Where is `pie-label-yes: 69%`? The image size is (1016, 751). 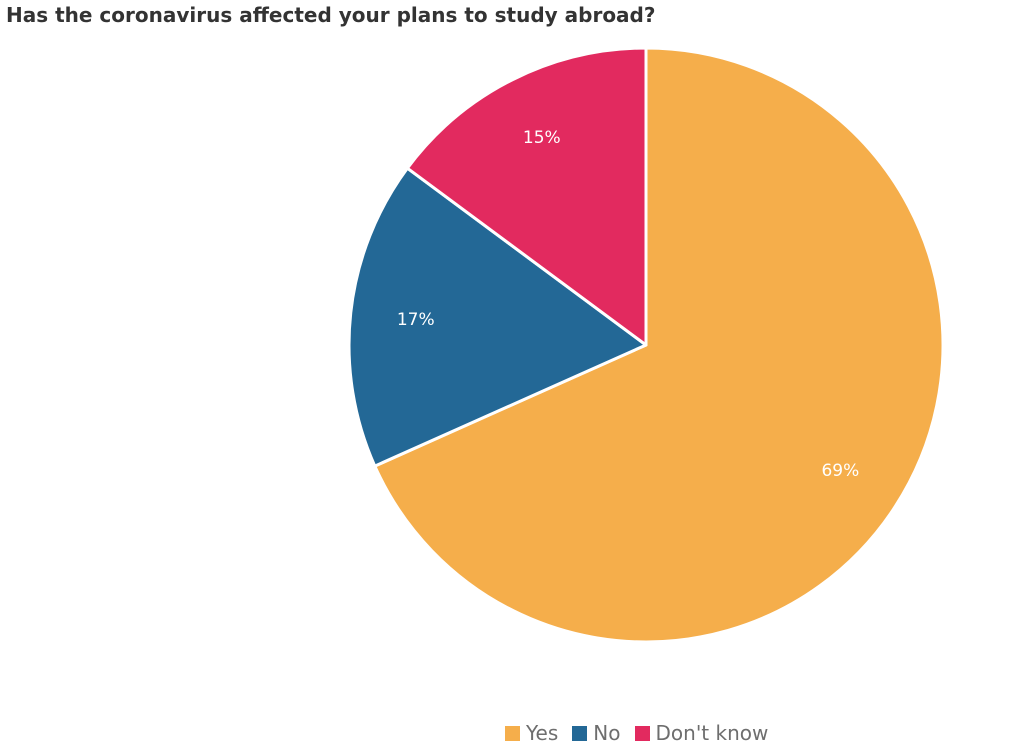
pie-label-yes: 69% is located at coordinates (840, 471).